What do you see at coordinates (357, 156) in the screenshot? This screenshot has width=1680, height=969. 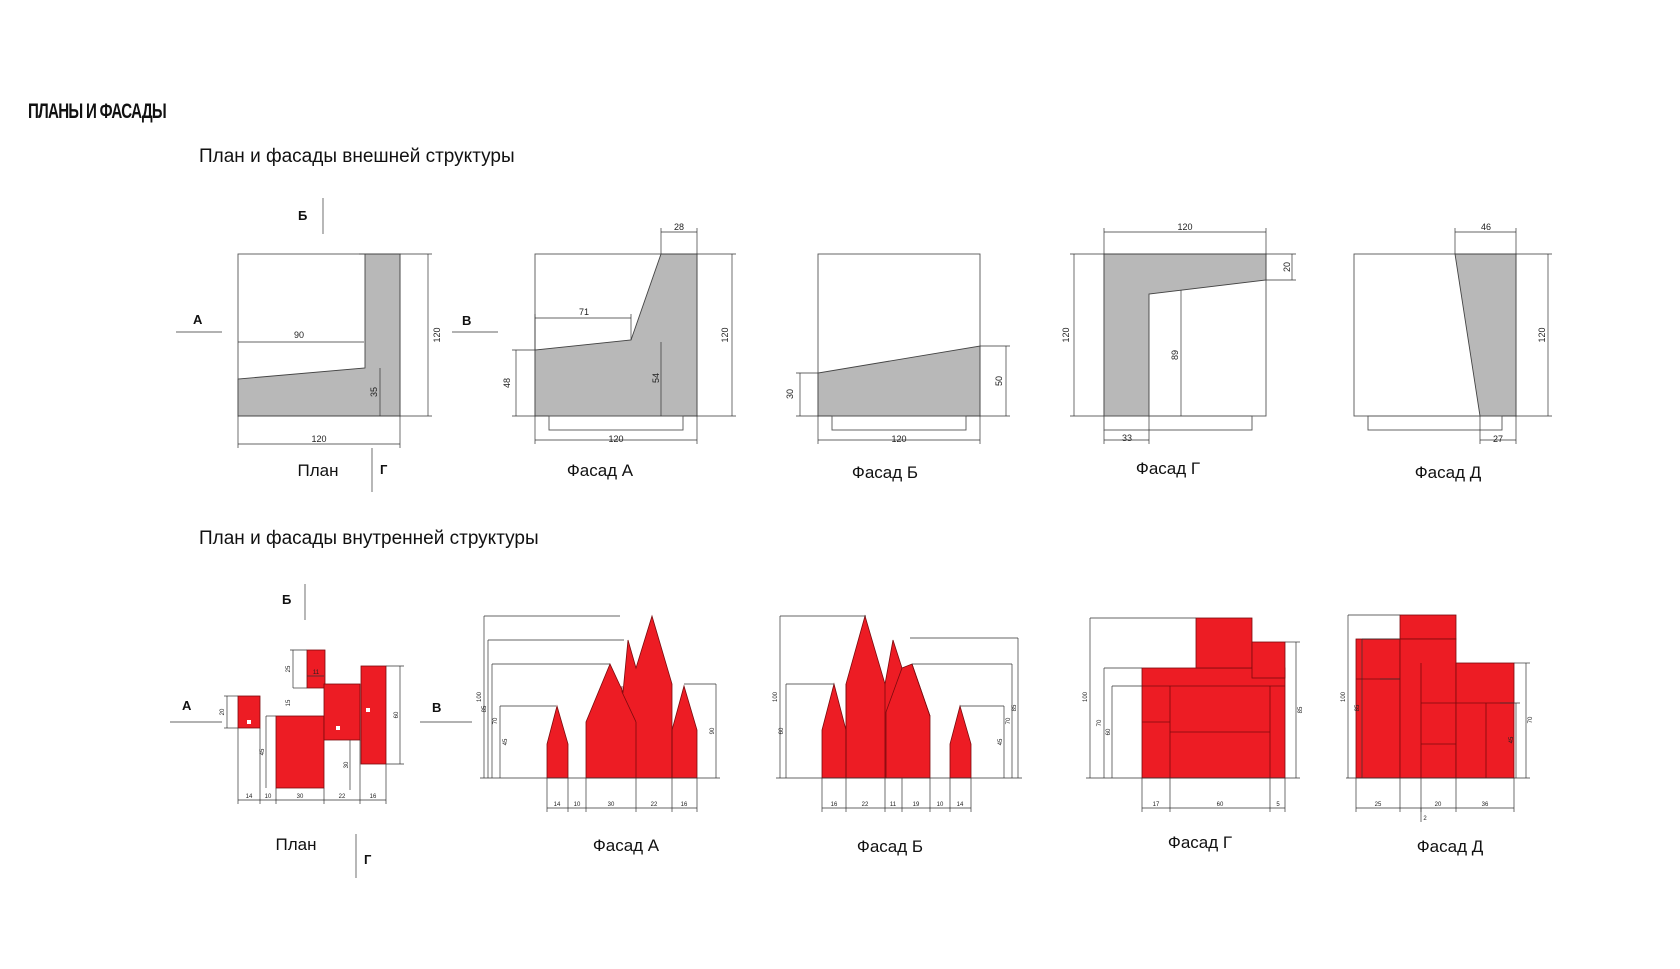 I see `section-title-outer: План и фасады внешней структуры` at bounding box center [357, 156].